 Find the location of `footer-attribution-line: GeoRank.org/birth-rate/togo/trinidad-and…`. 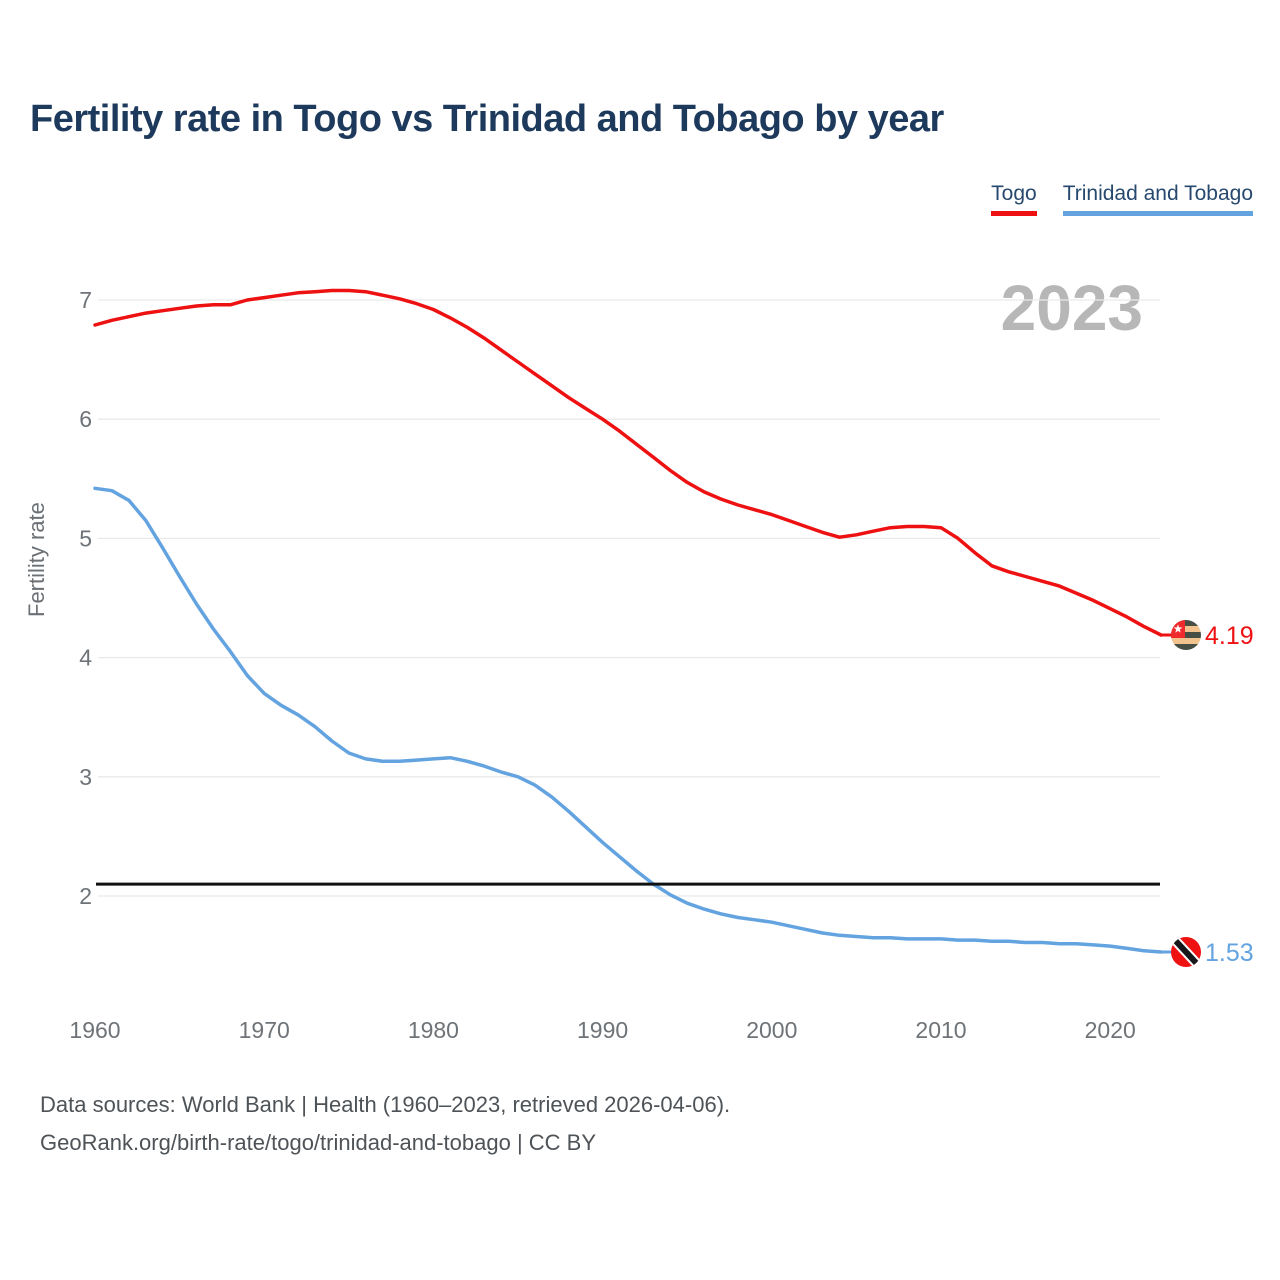

footer-attribution-line: GeoRank.org/birth-rate/togo/trinidad-and… is located at coordinates (318, 1142).